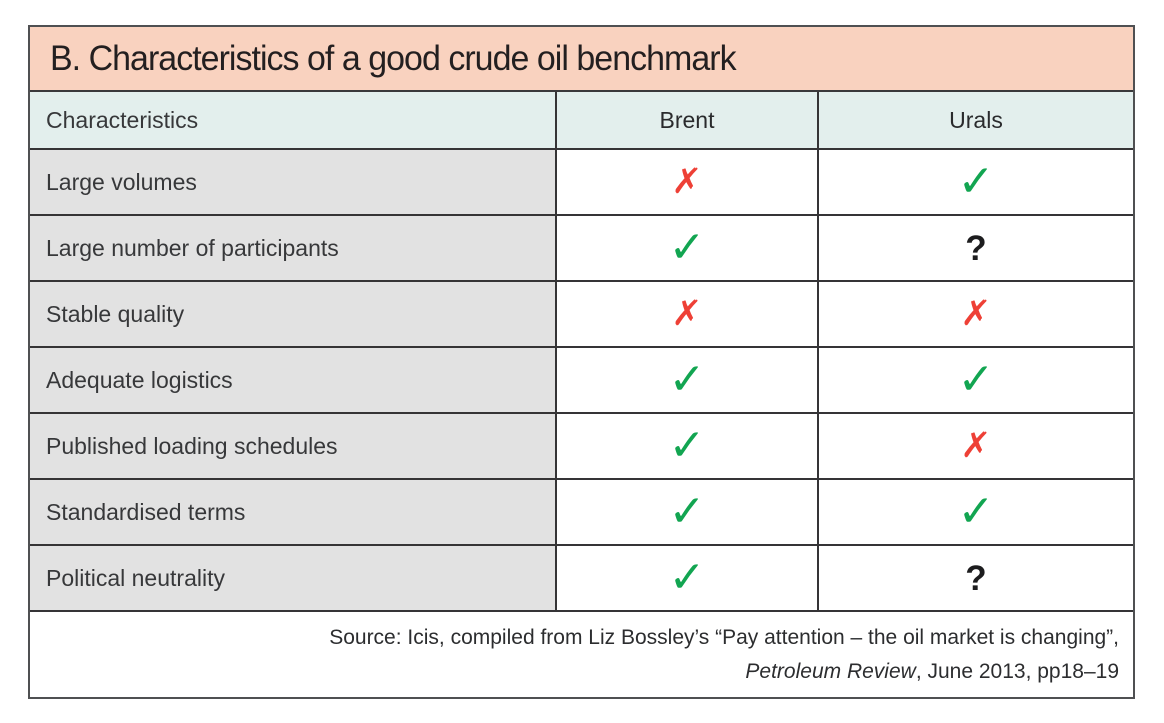 The height and width of the screenshot is (723, 1164). What do you see at coordinates (581, 313) in the screenshot?
I see `table-row: Stable quality ✗ ✗` at bounding box center [581, 313].